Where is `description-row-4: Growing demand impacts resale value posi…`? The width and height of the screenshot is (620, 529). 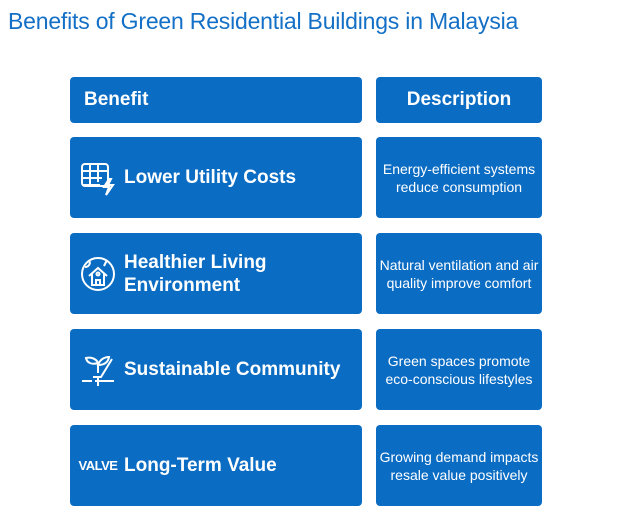 description-row-4: Growing demand impacts resale value posi… is located at coordinates (459, 465).